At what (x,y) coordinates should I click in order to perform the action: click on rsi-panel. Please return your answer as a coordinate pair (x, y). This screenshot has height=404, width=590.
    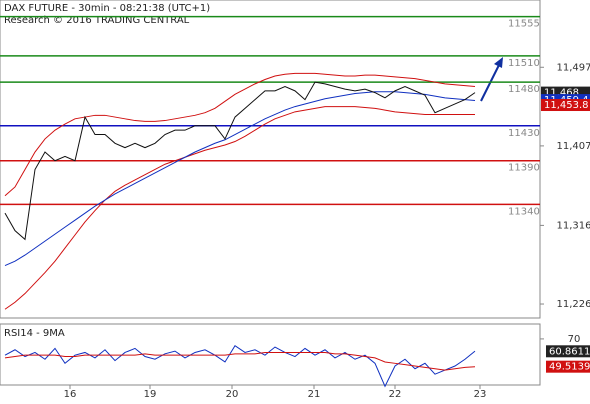
    Looking at the image, I should click on (270, 354).